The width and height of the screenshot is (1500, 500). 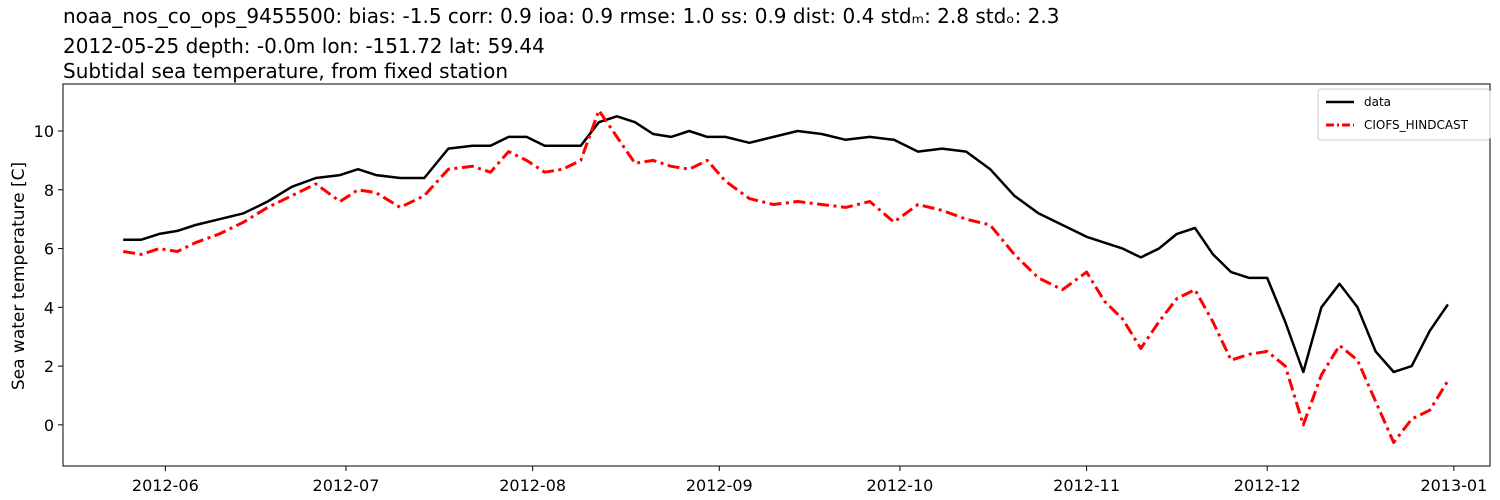 What do you see at coordinates (49, 307) in the screenshot?
I see `y-tick-label: 4` at bounding box center [49, 307].